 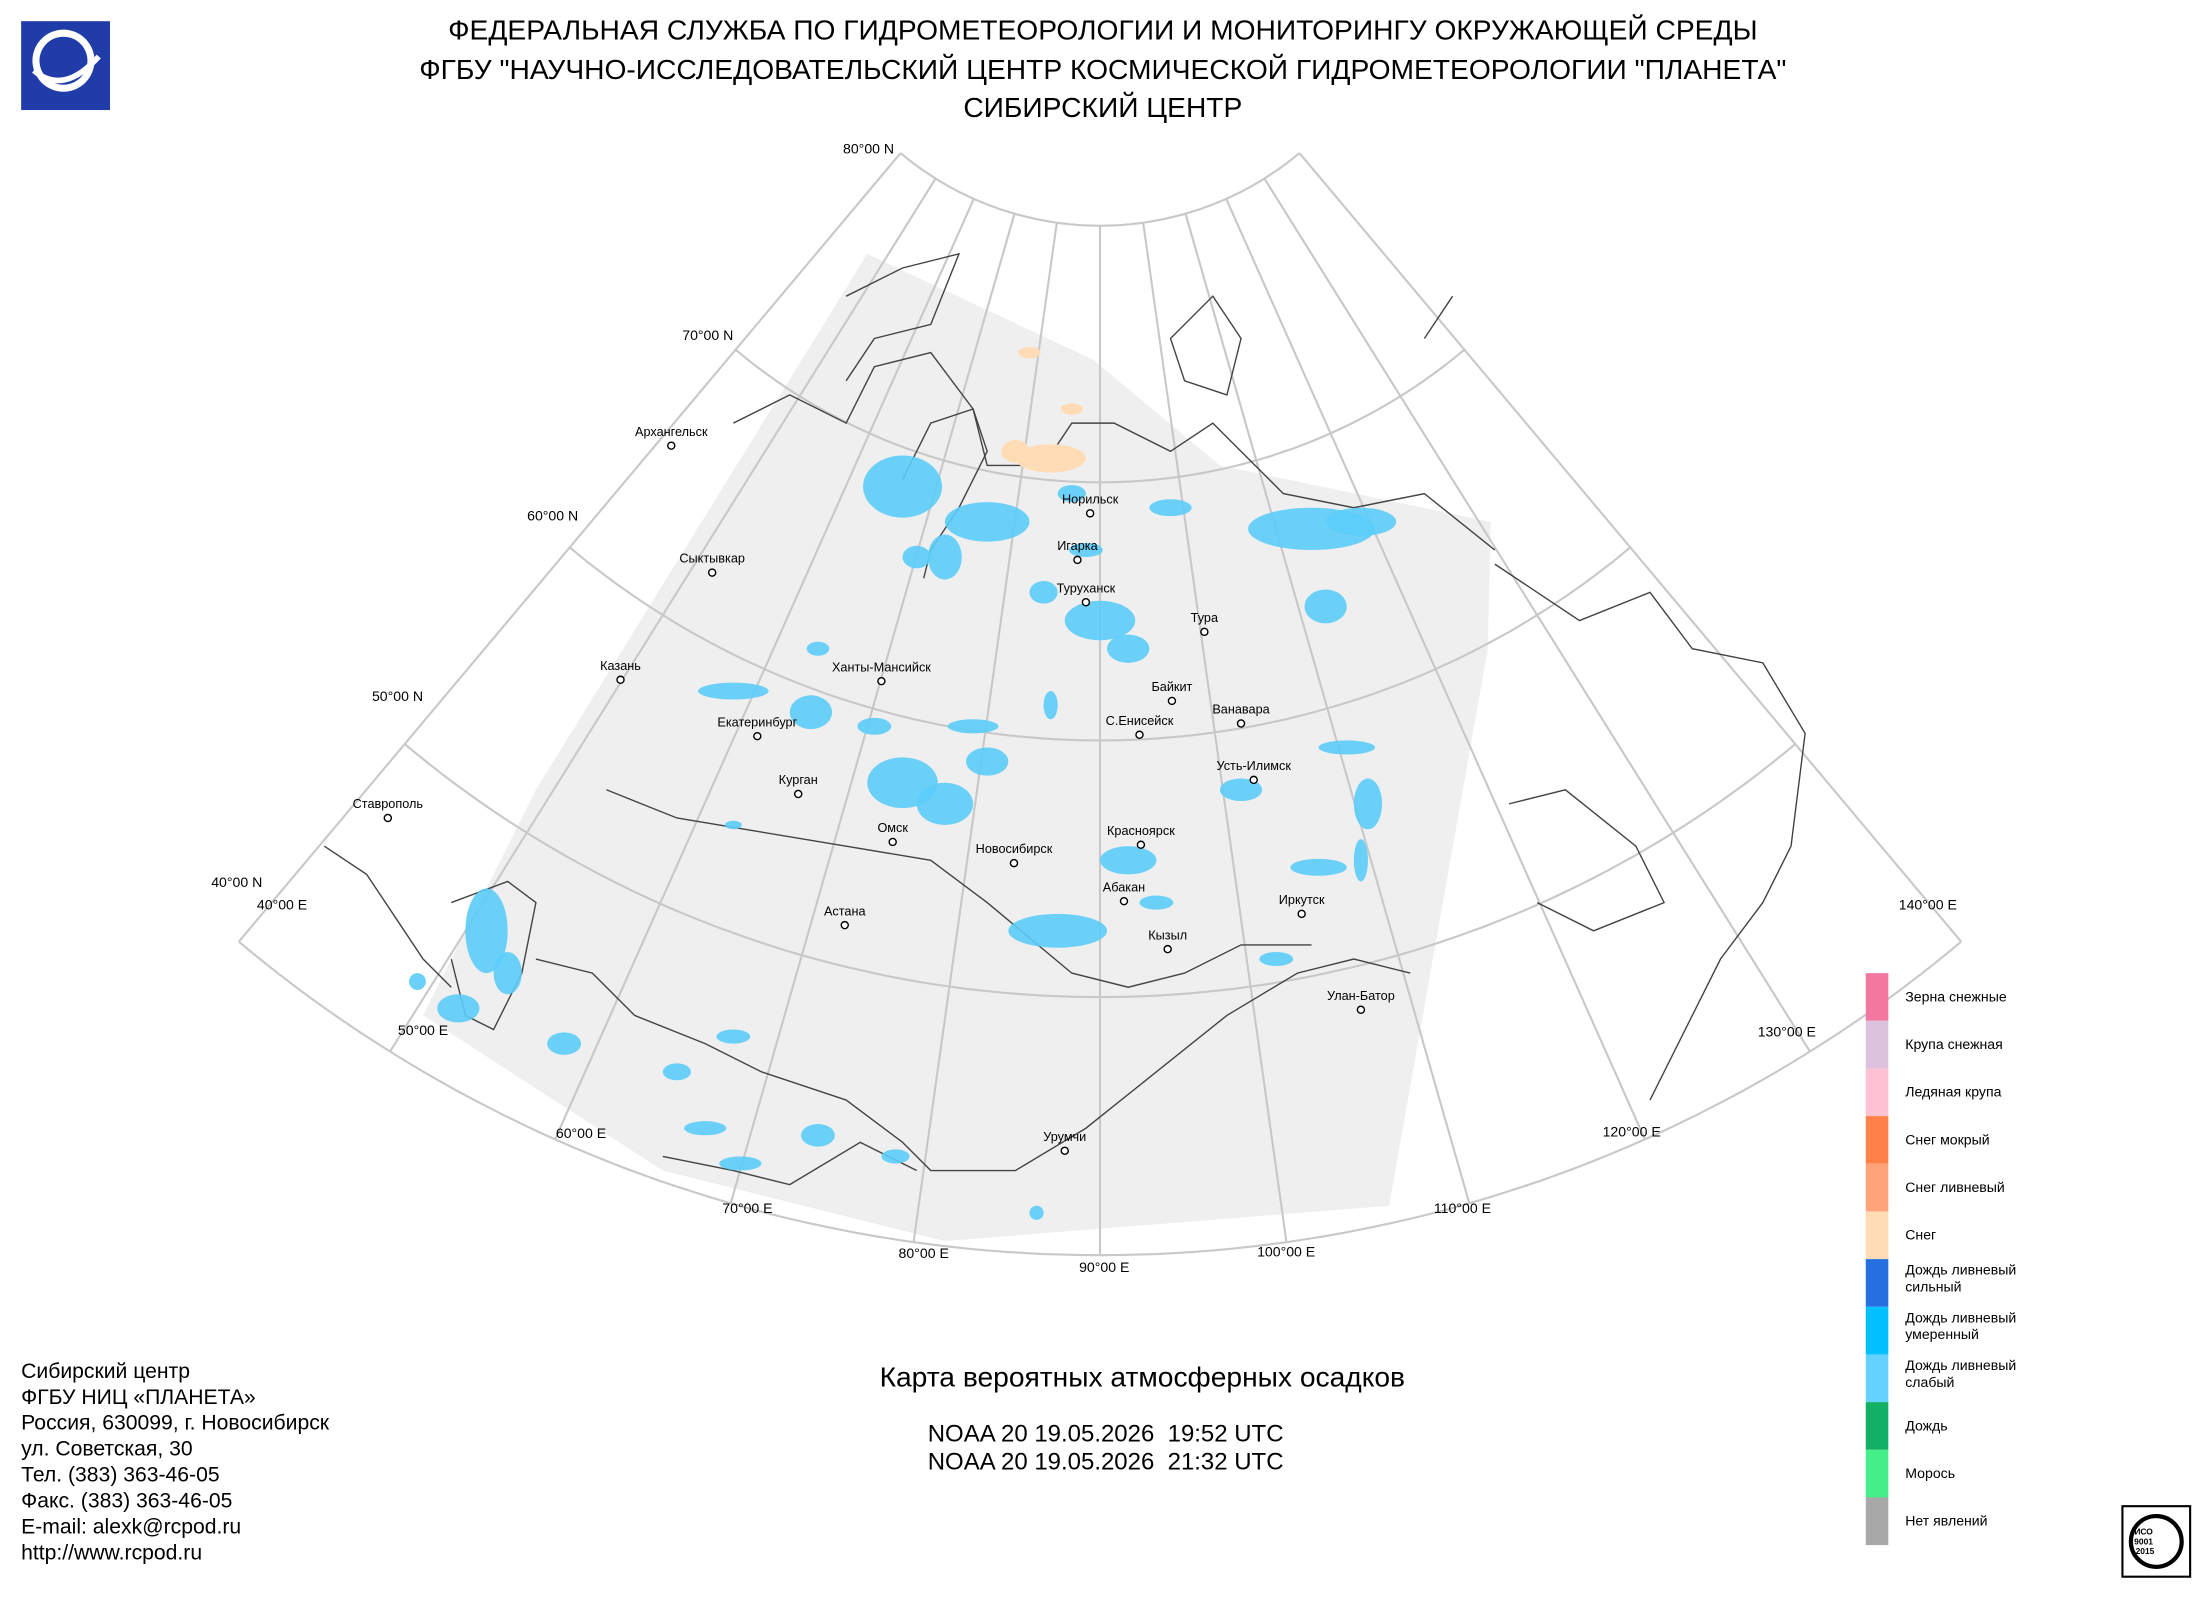 I want to click on pass-line: NOAA 20 19.05.2026 19:52 UTC, so click(x=1106, y=1433).